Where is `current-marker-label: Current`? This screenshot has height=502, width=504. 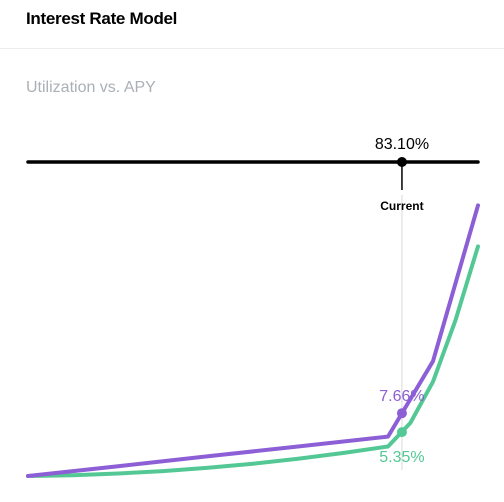
current-marker-label: Current is located at coordinates (401, 206).